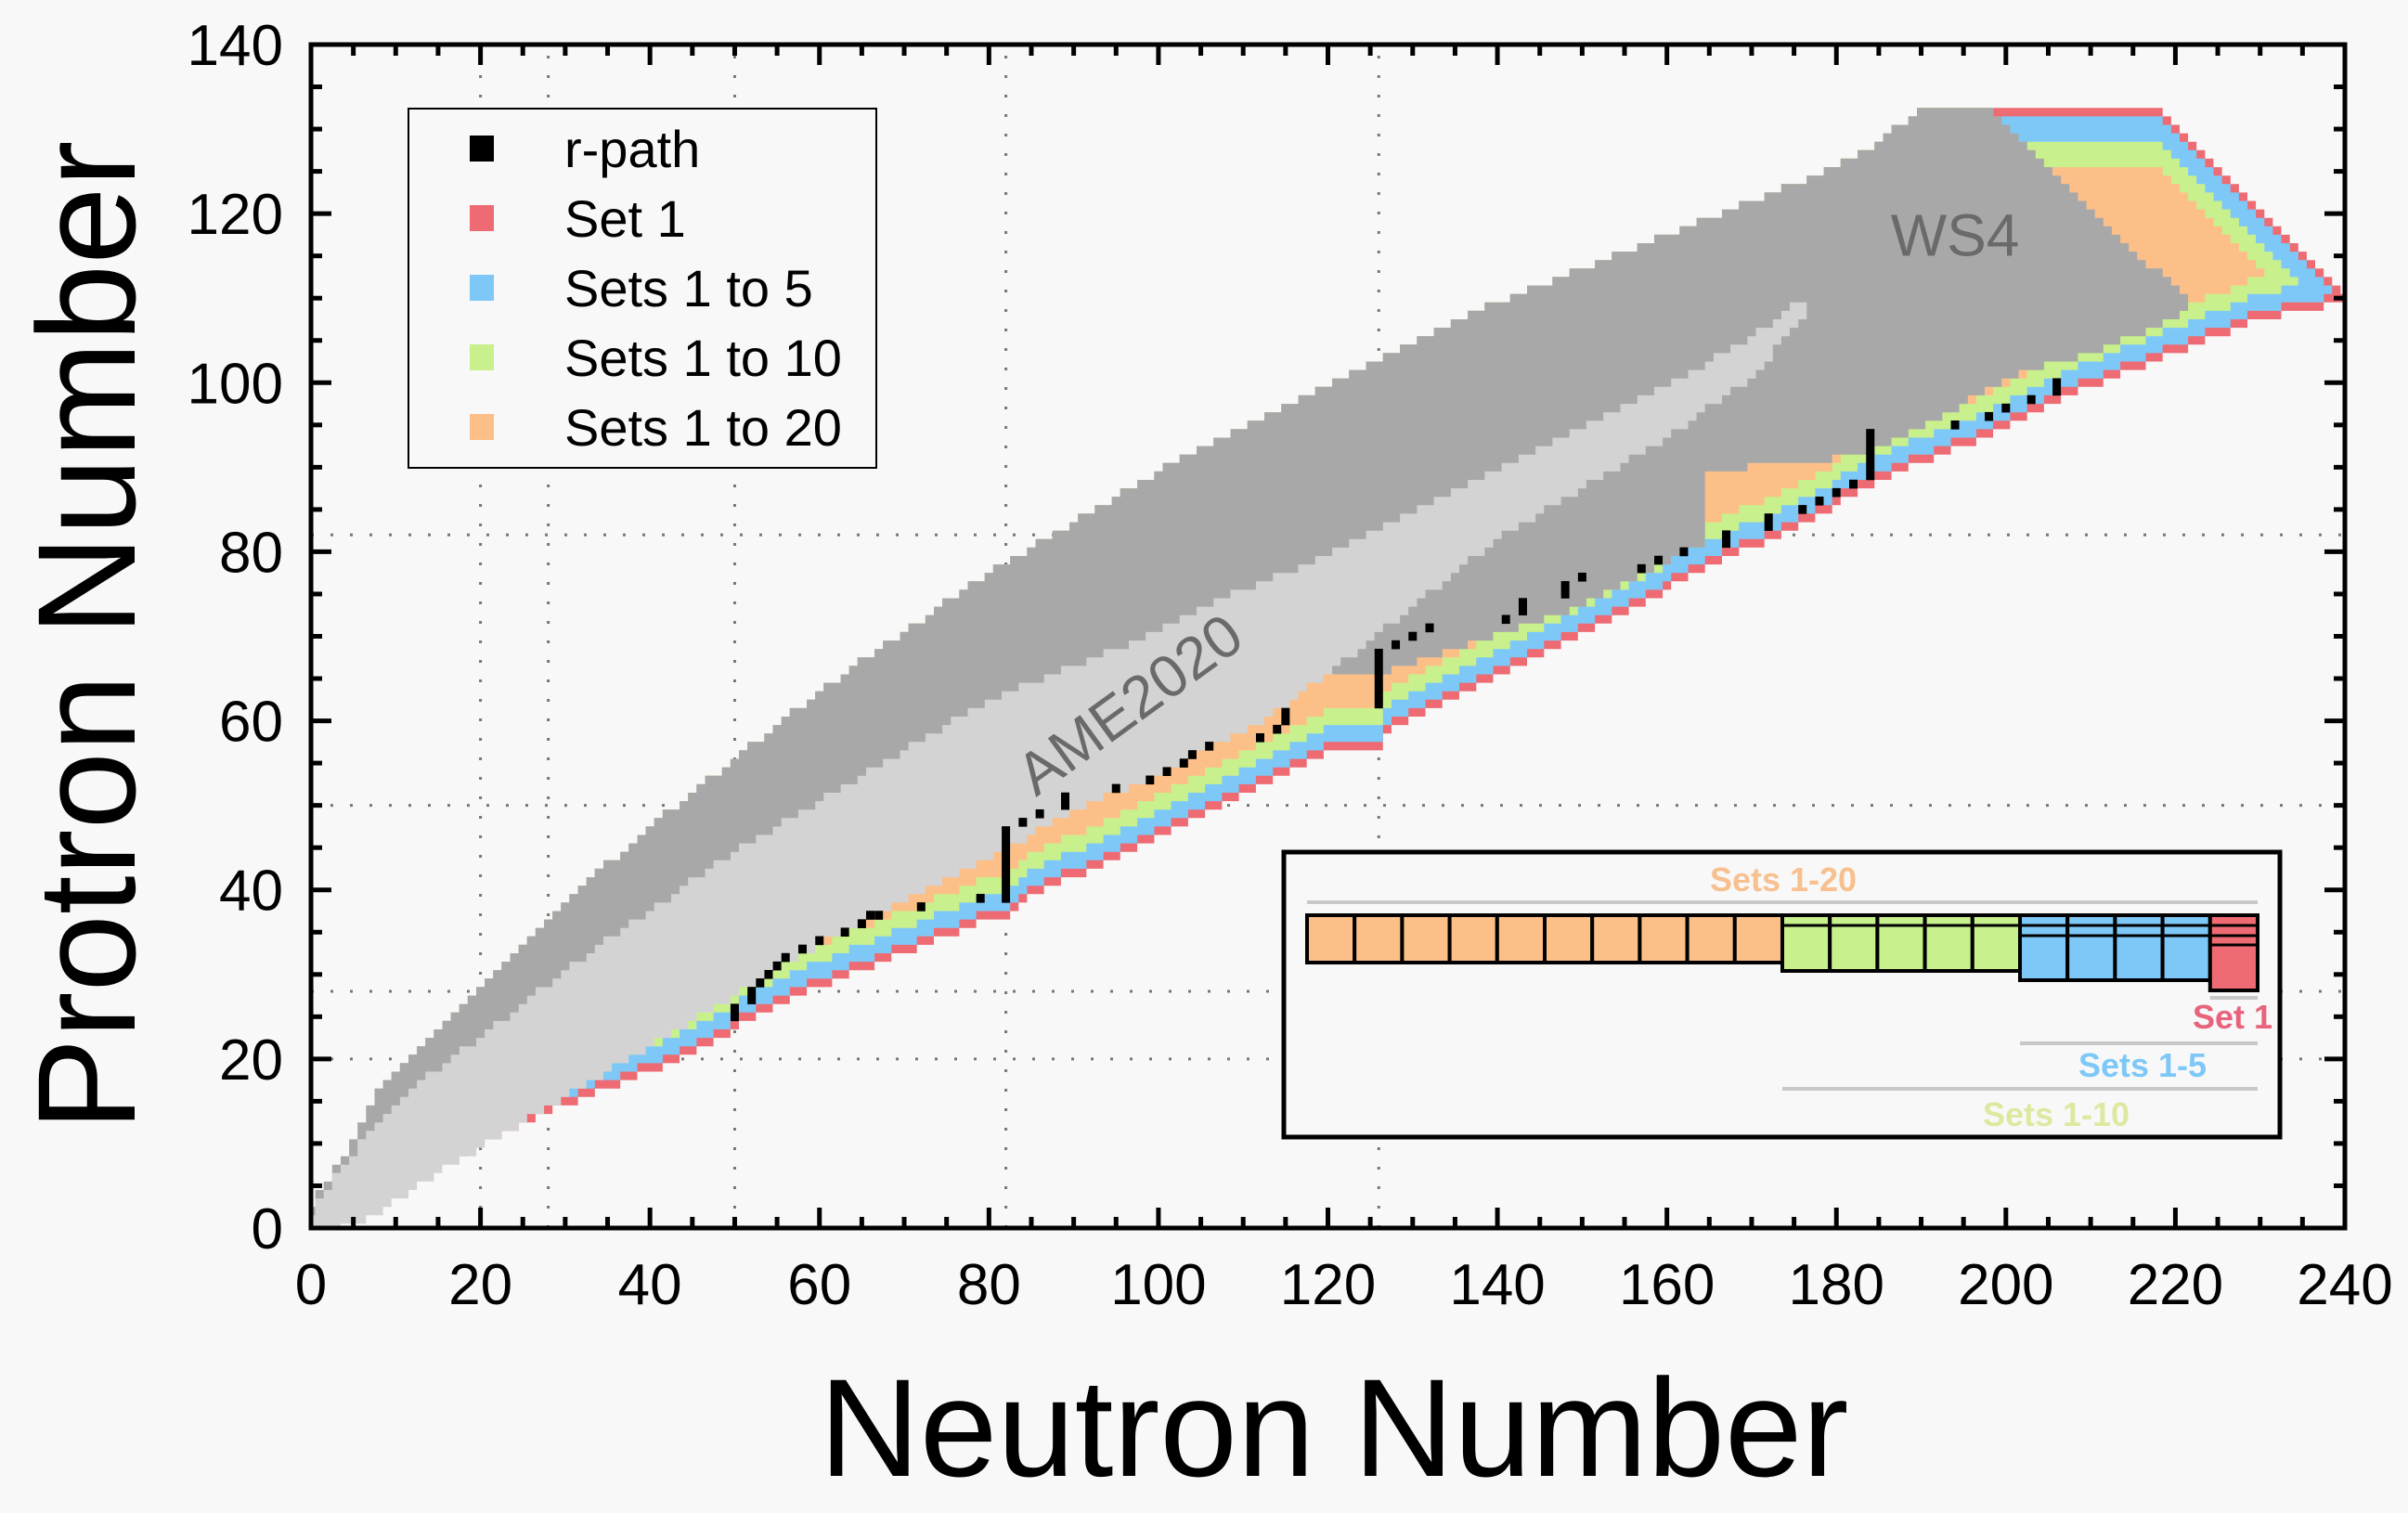 Image resolution: width=2408 pixels, height=1513 pixels. Describe the element at coordinates (2175, 1285) in the screenshot. I see `x-tick-label: 220` at that location.